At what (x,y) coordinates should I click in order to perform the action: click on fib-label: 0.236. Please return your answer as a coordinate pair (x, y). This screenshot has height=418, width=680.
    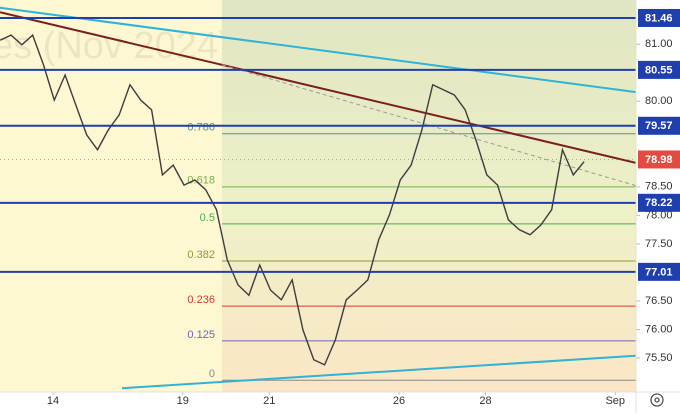
    Looking at the image, I should click on (201, 300).